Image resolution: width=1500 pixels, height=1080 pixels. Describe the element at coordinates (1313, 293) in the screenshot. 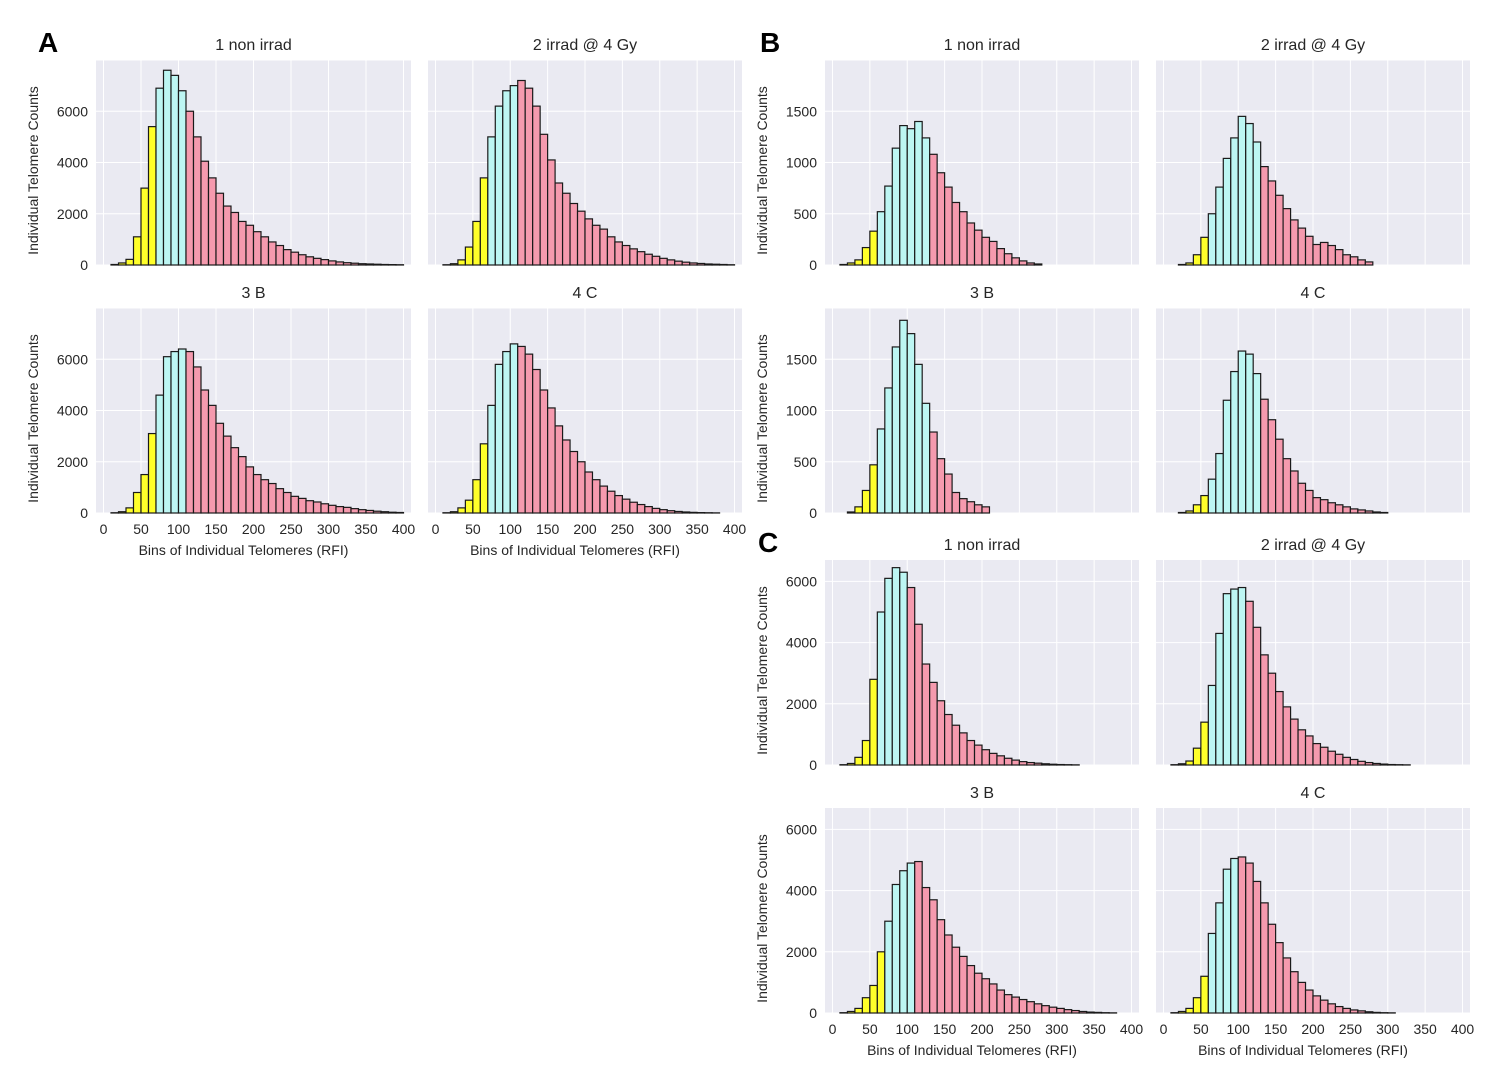

I see `chart-title: 4 C` at that location.